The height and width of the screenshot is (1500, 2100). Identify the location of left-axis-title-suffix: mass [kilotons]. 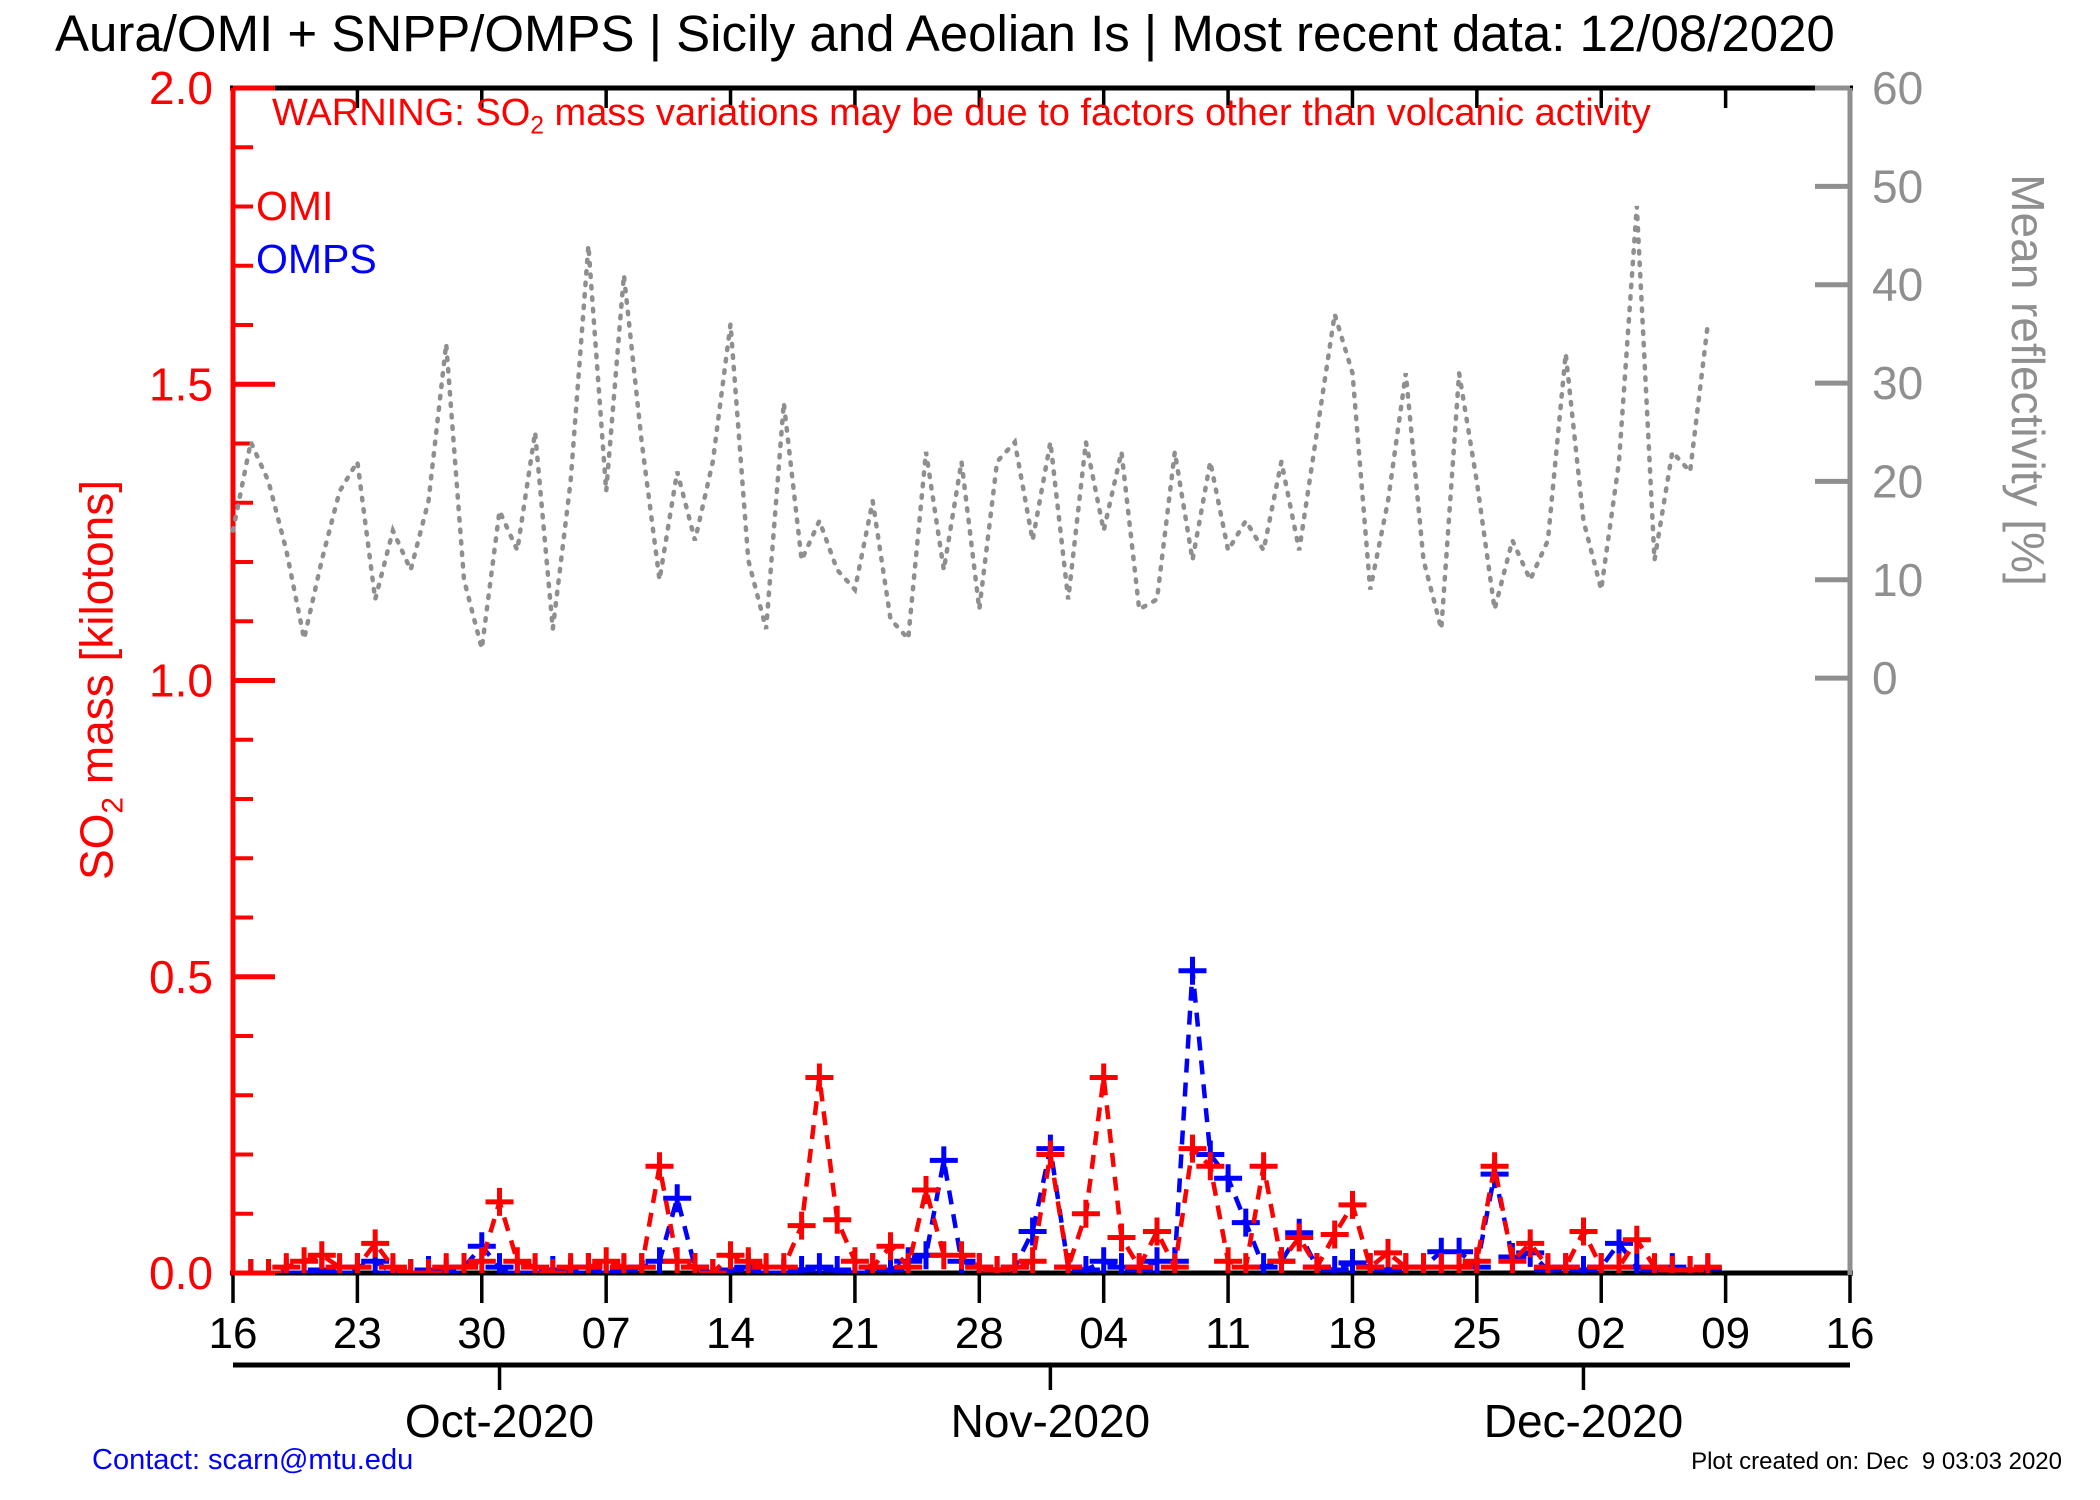
(96, 638).